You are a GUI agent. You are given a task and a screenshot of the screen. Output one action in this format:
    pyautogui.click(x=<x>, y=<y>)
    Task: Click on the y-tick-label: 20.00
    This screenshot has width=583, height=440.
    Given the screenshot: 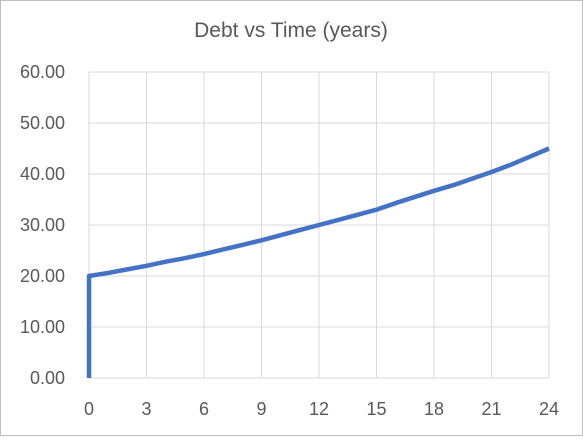 What is the action you would take?
    pyautogui.click(x=42, y=276)
    